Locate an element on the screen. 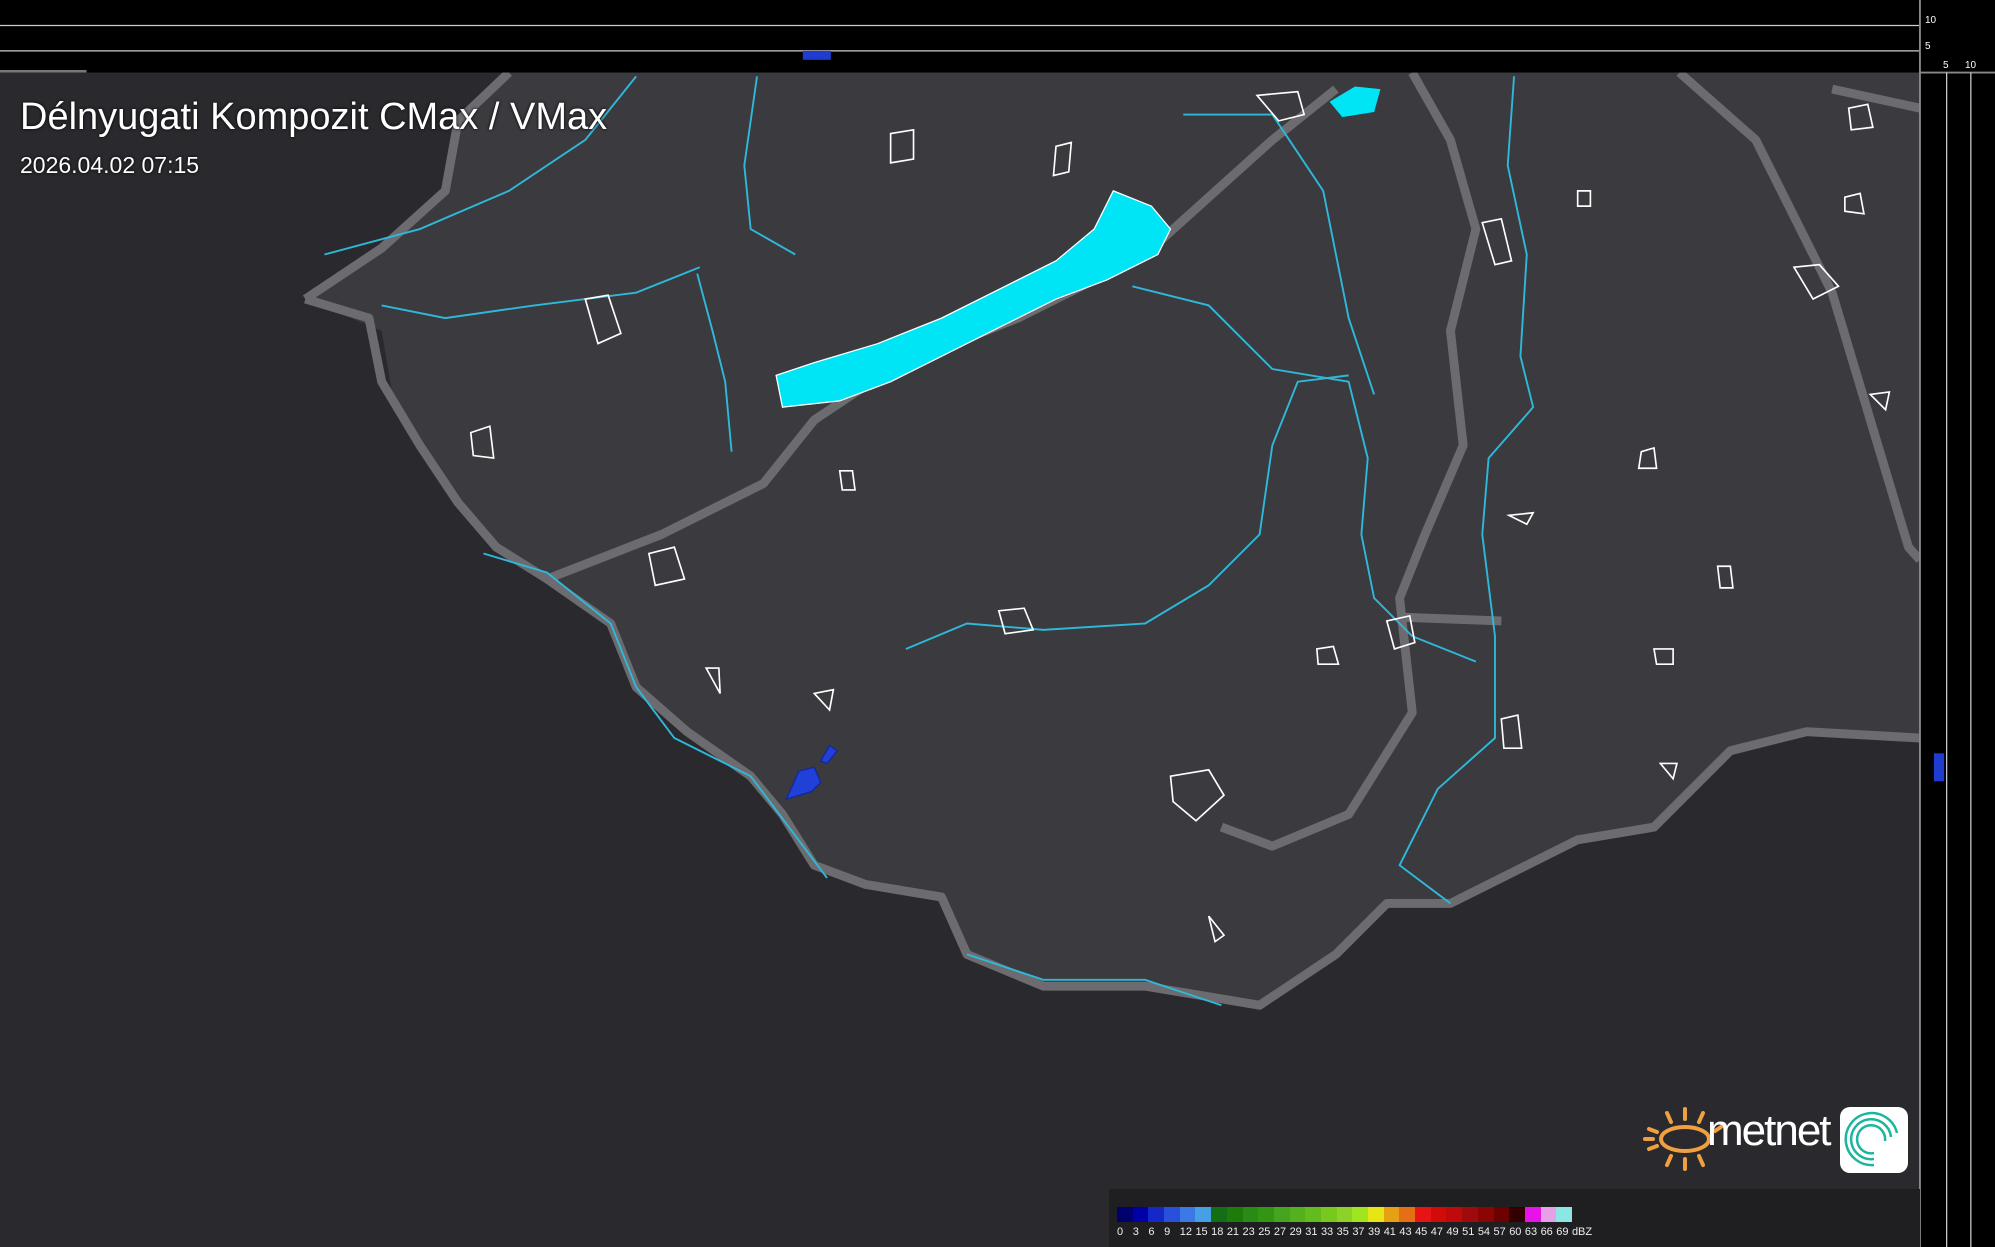 The image size is (1995, 1247). legend-tick-label: 41 is located at coordinates (1389, 1232).